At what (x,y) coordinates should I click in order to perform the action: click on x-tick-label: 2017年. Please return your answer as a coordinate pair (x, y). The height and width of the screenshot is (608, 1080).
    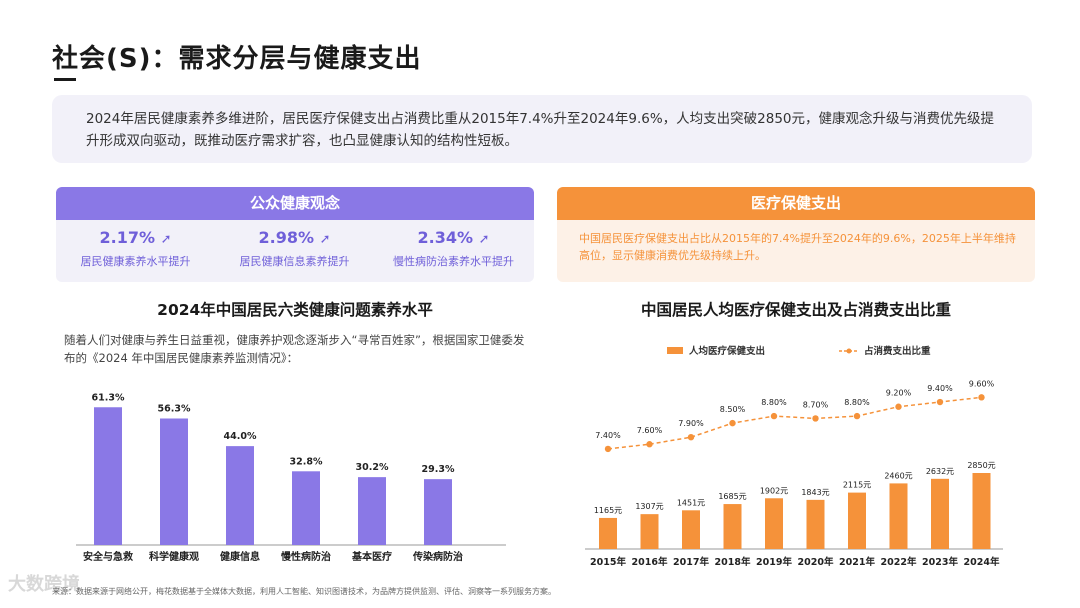
    Looking at the image, I should click on (691, 562).